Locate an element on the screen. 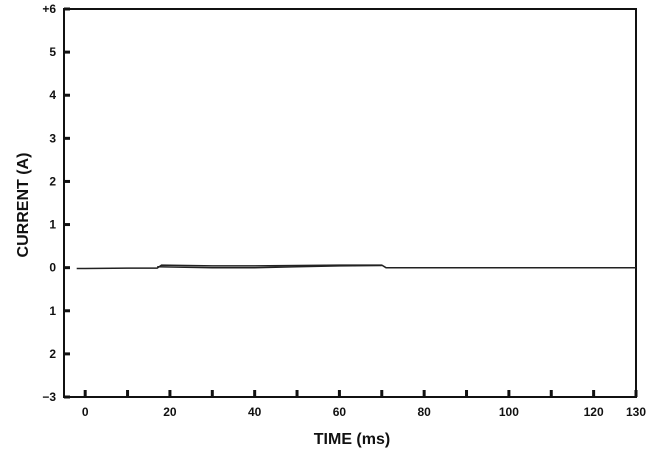 This screenshot has width=649, height=451. x-tick-label: 0 is located at coordinates (85, 412).